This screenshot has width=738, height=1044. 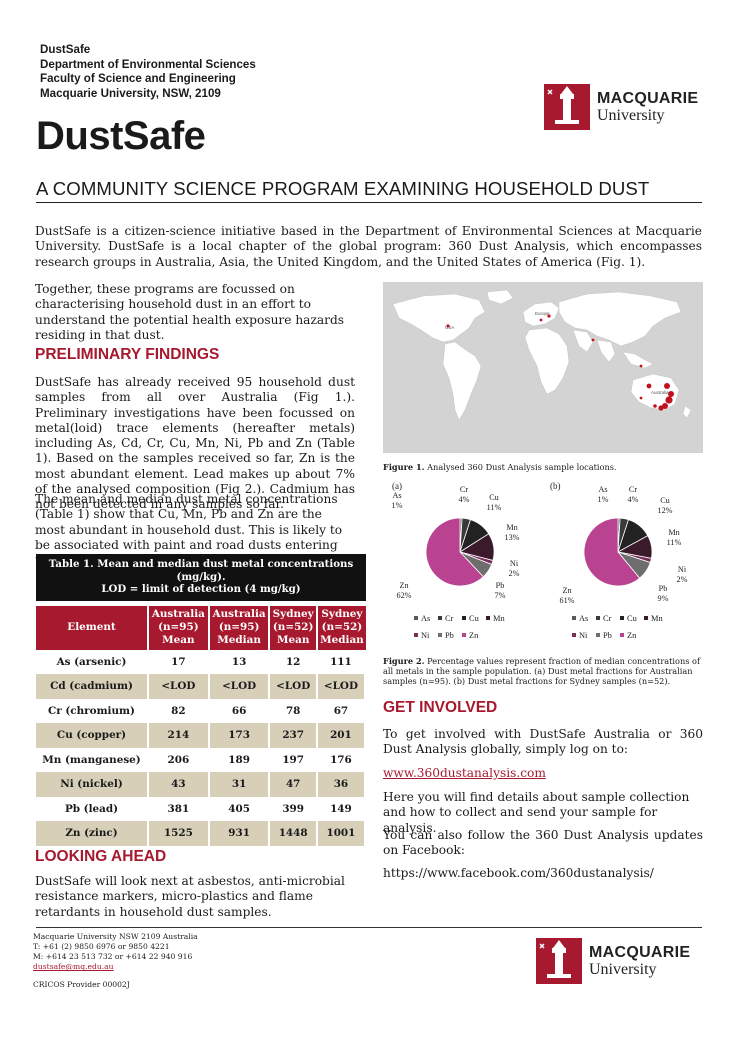 I want to click on lighthouse-icon, so click(x=559, y=961).